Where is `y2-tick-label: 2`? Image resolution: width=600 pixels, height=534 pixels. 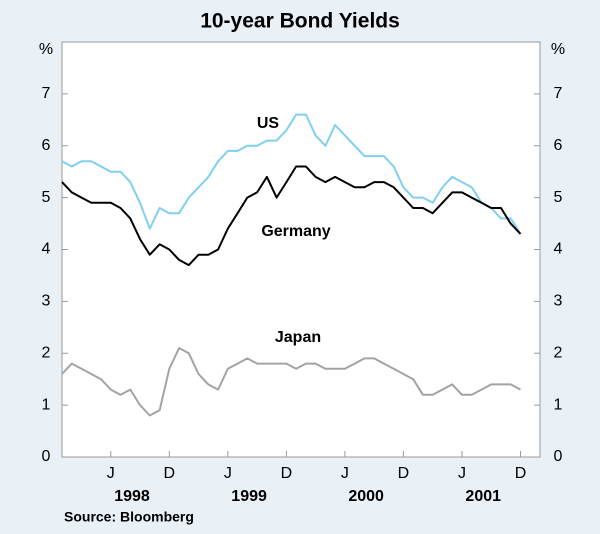 y2-tick-label: 2 is located at coordinates (558, 352).